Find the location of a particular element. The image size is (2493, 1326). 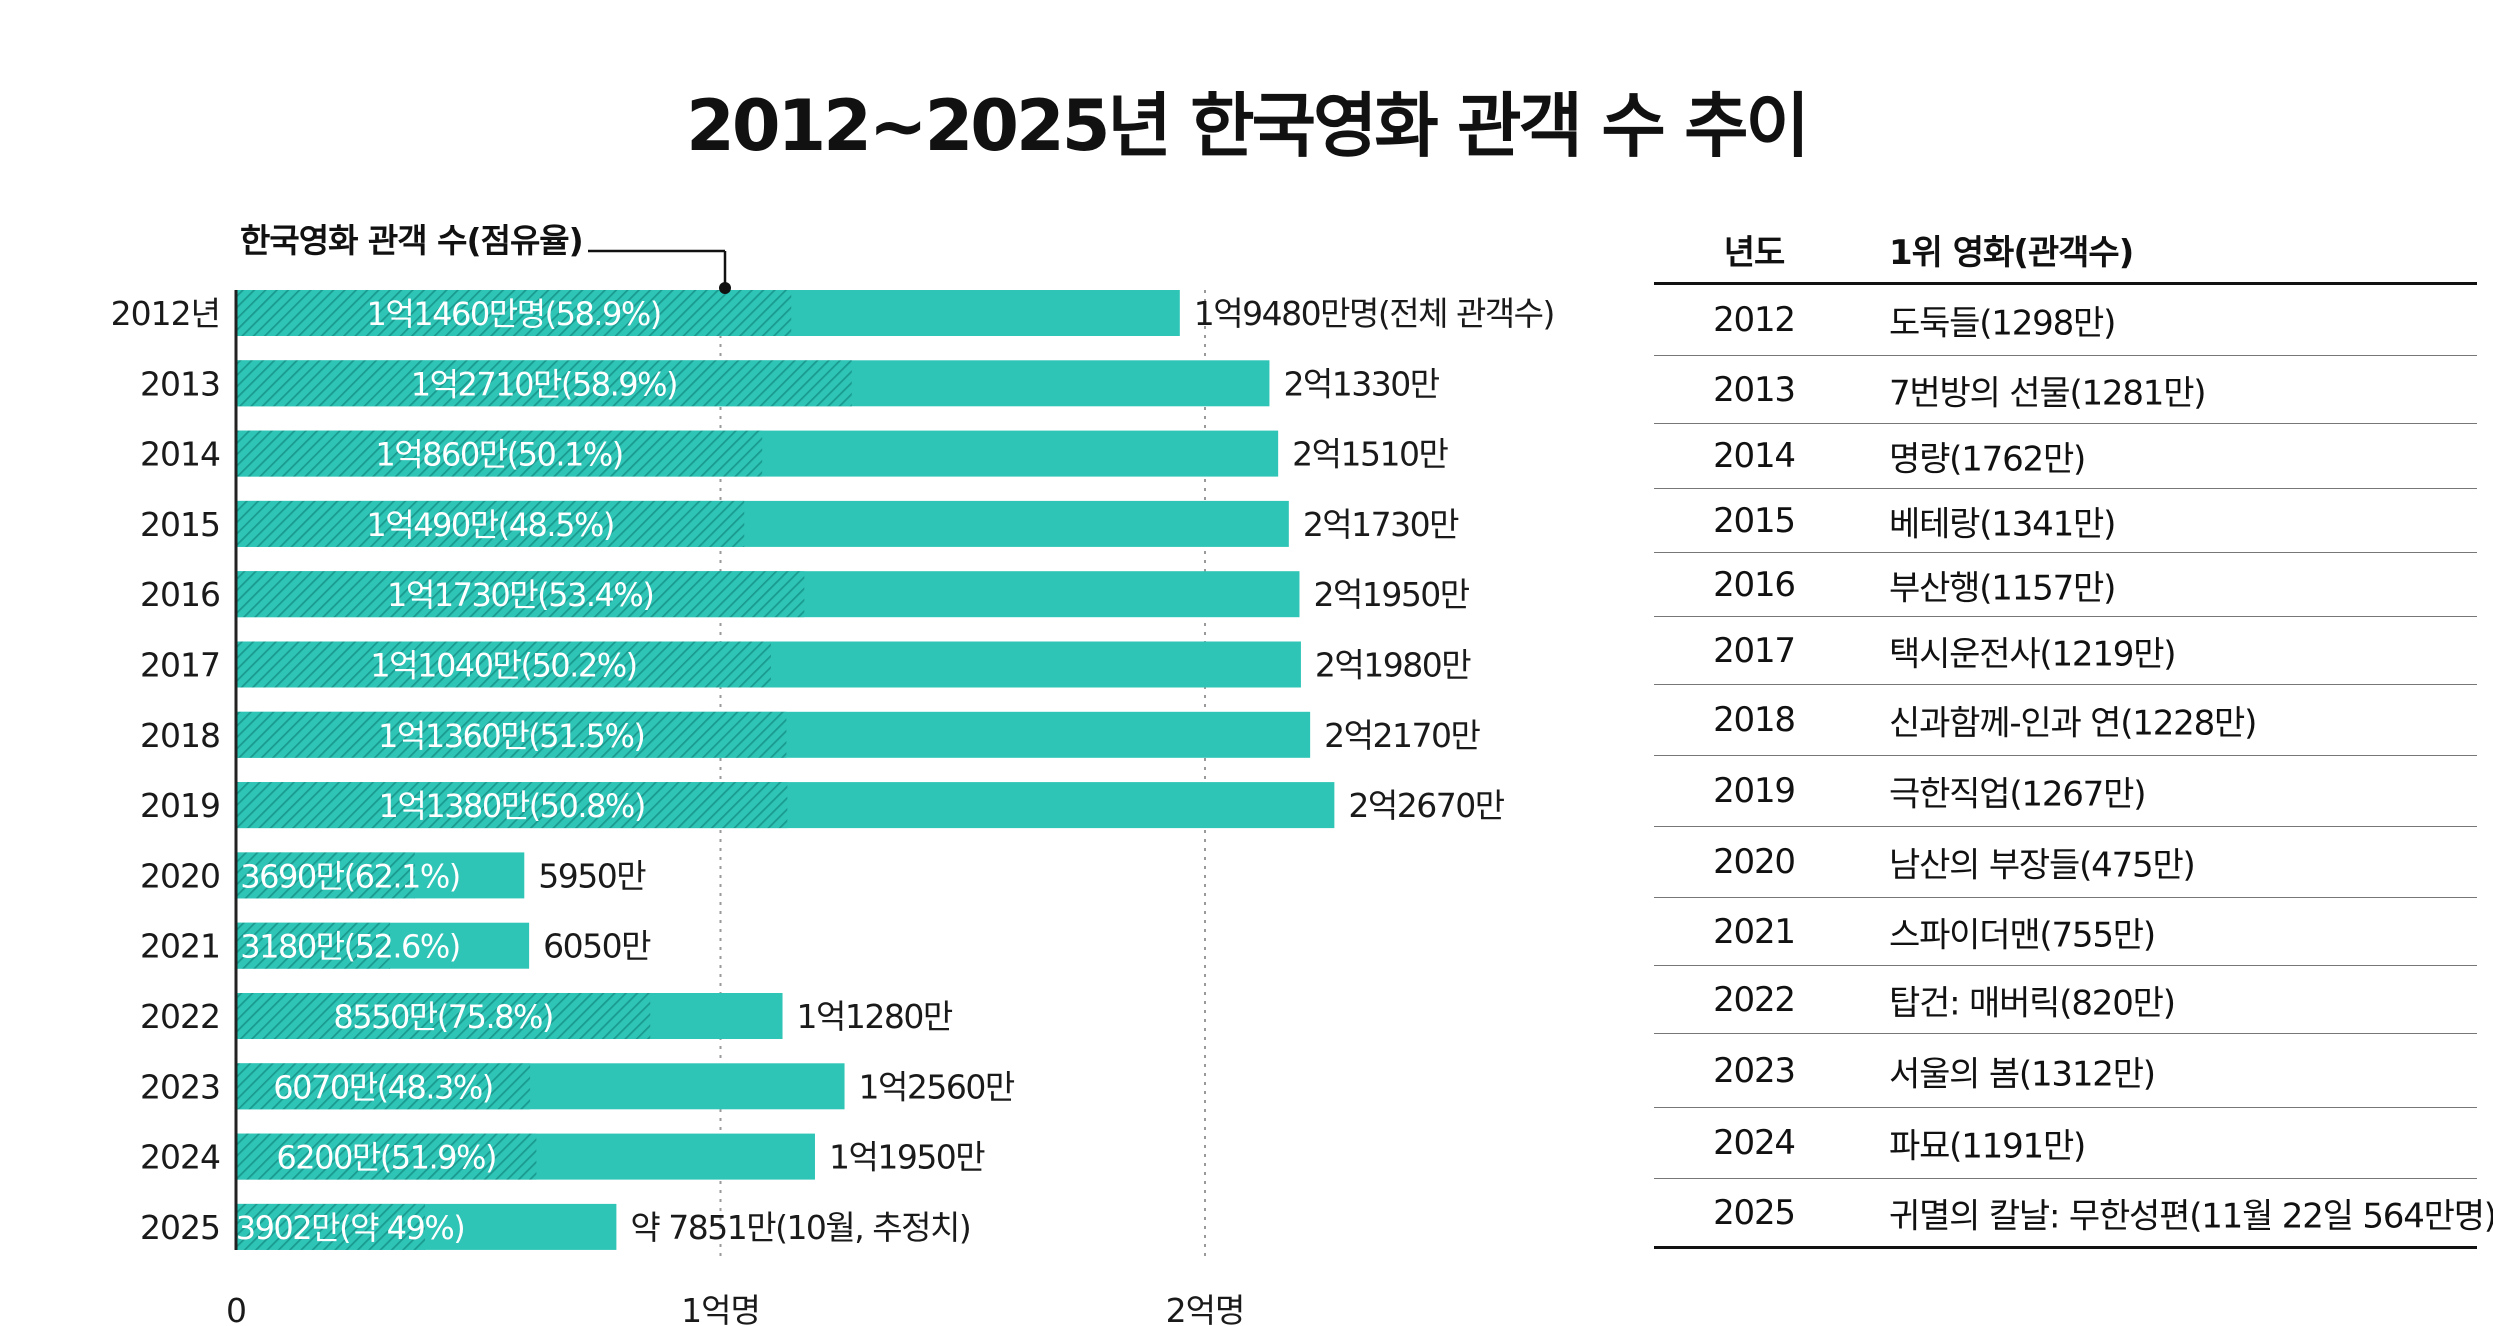

table-row: 2025 귀멸의 칼날: 무한성편(11월 22일 564만명) is located at coordinates (2073, 1214).